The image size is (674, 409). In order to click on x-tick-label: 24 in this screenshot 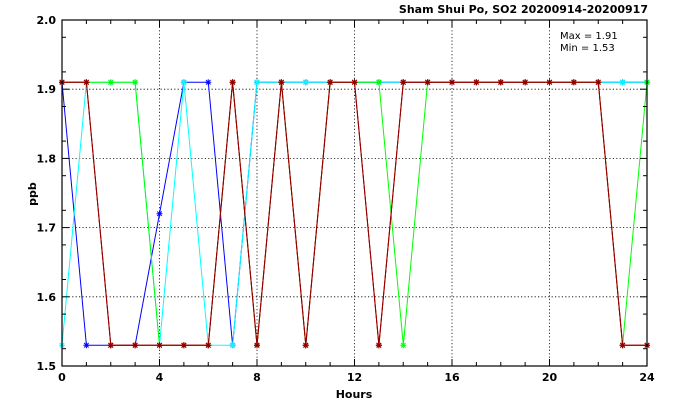, I will do `click(647, 377)`.